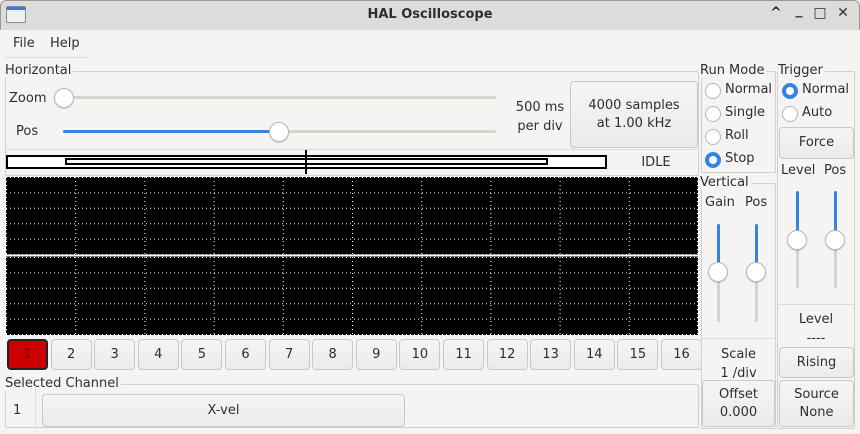 The width and height of the screenshot is (860, 434). What do you see at coordinates (551, 354) in the screenshot?
I see `channel-button-13: 13` at bounding box center [551, 354].